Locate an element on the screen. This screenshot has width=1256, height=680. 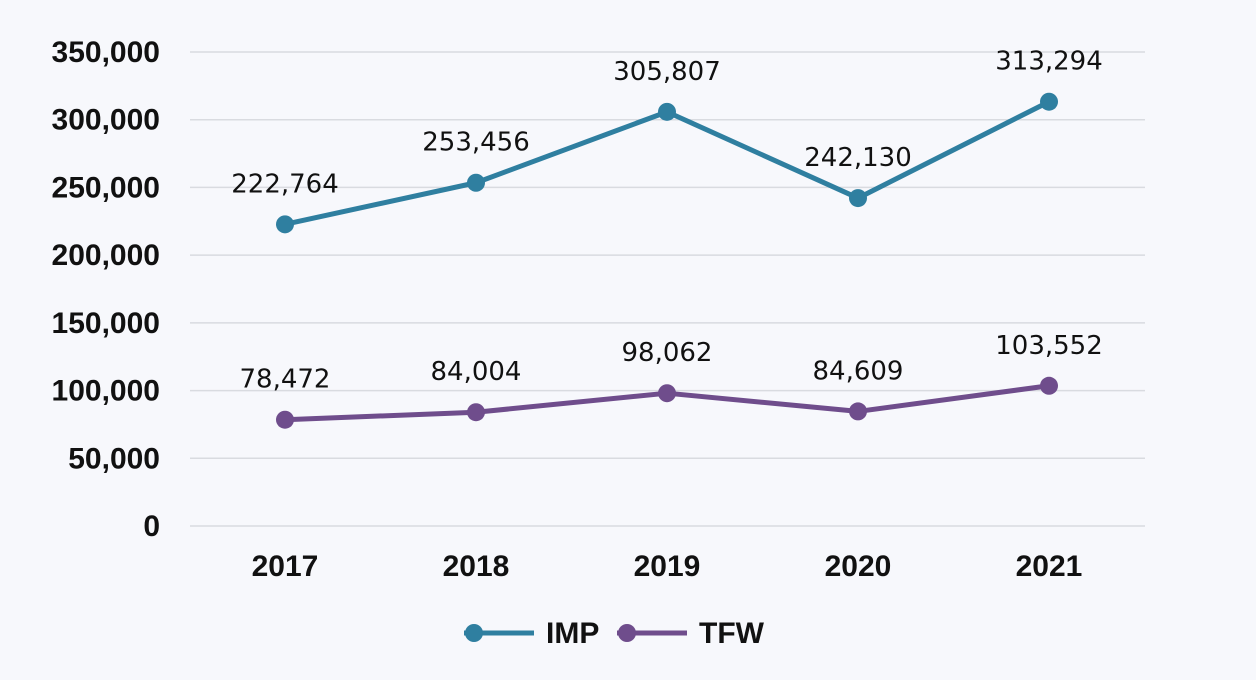
legend-item-imp: IMP is located at coordinates (531, 633).